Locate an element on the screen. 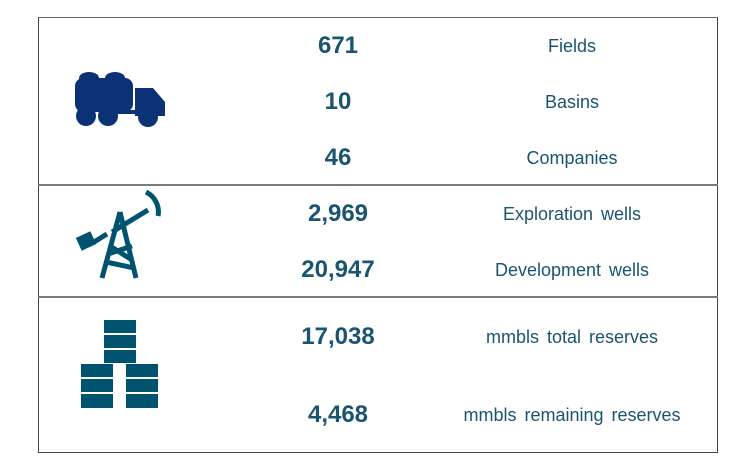 Image resolution: width=755 pixels, height=475 pixels. oil-barrels-icon is located at coordinates (119, 364).